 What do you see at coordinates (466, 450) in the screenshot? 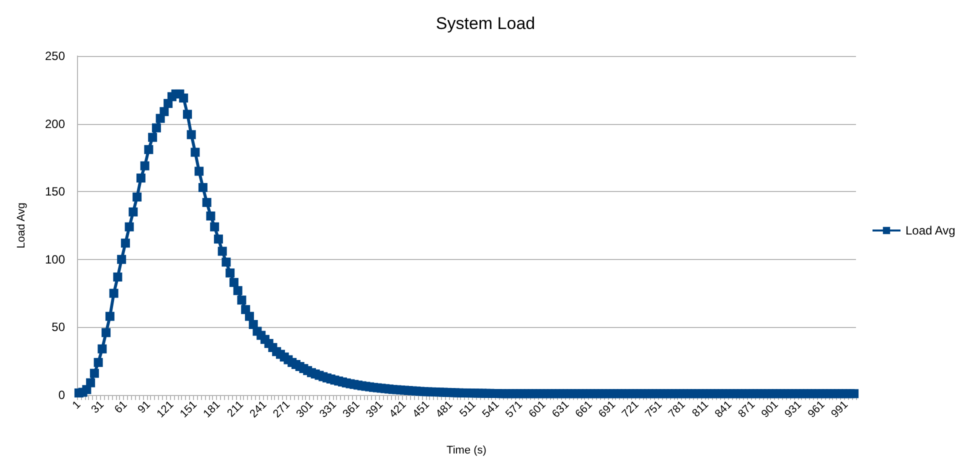
I see `x-axis-title: Time (s)` at bounding box center [466, 450].